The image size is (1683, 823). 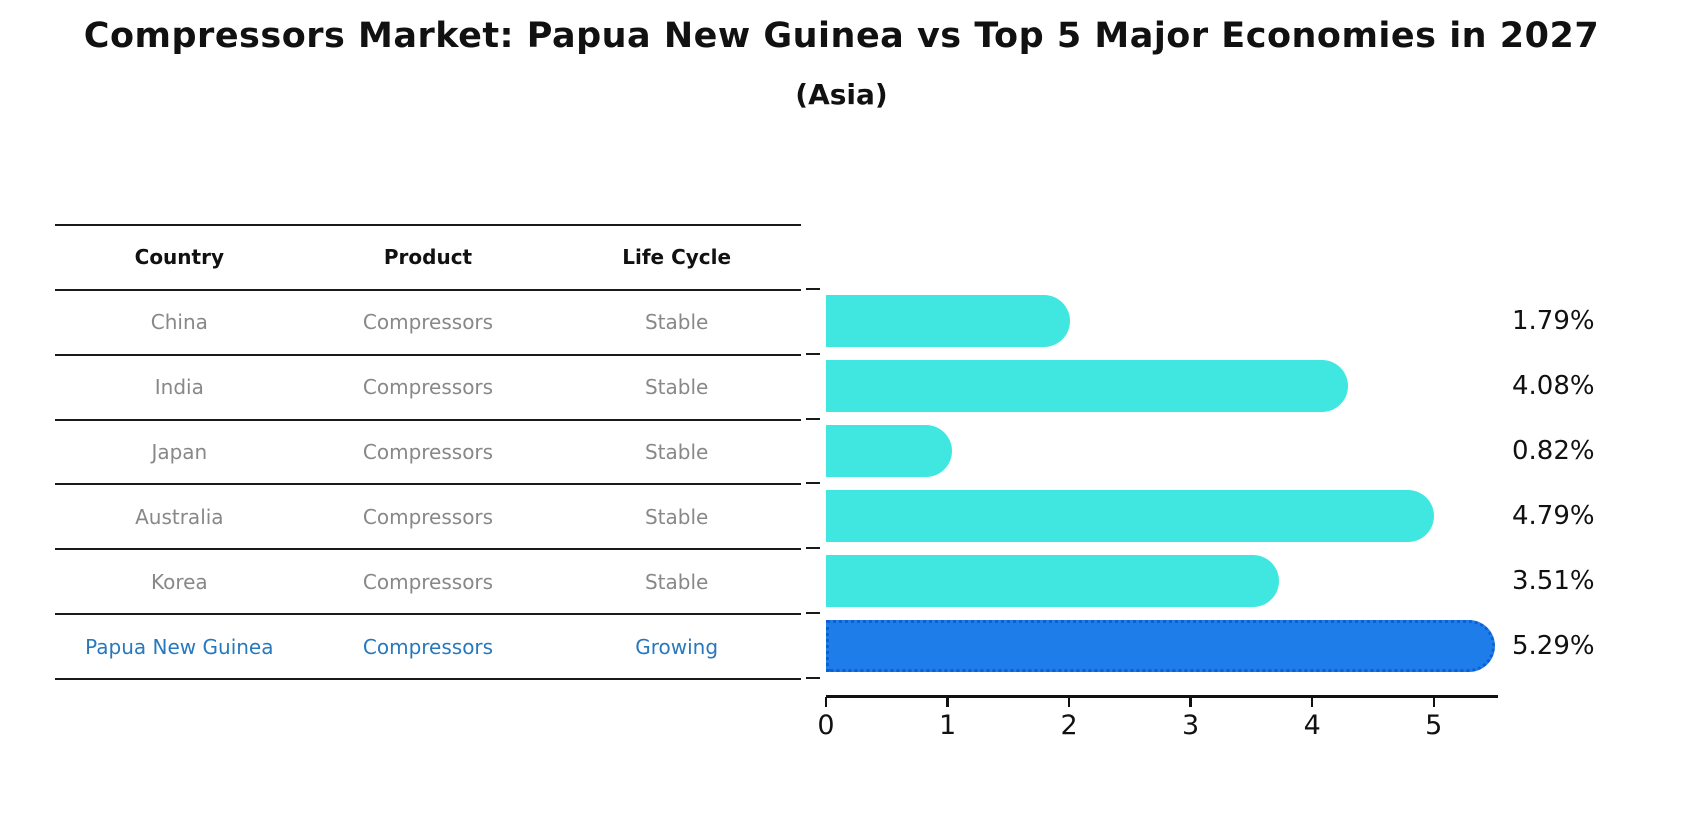 I want to click on value-label-korea: 3.51%, so click(x=1553, y=580).